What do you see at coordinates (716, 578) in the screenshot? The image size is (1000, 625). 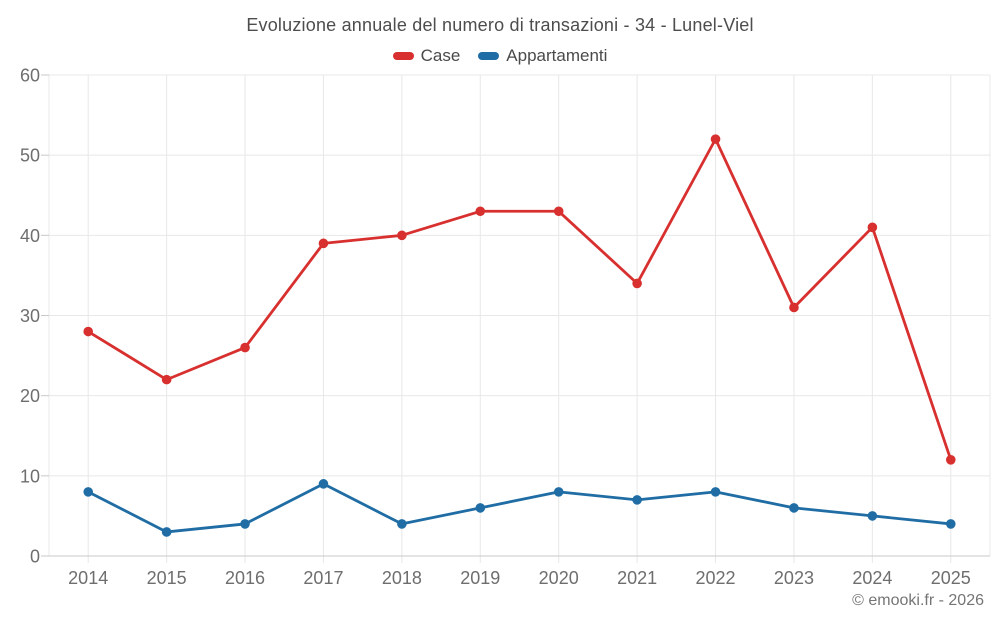 I see `x-tick-label: 2022` at bounding box center [716, 578].